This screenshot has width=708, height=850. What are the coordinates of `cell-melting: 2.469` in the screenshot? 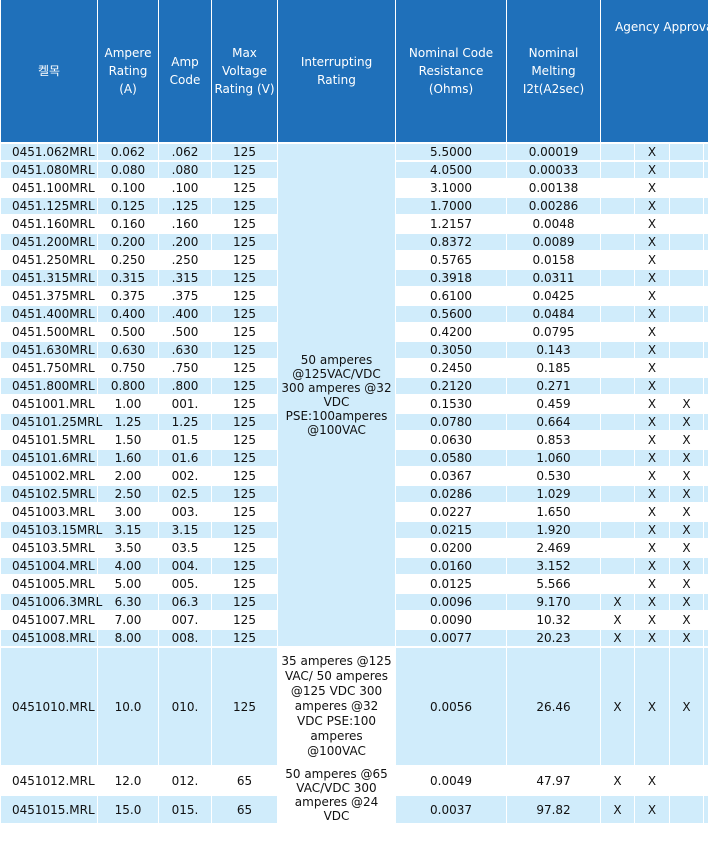 It's located at (553, 548).